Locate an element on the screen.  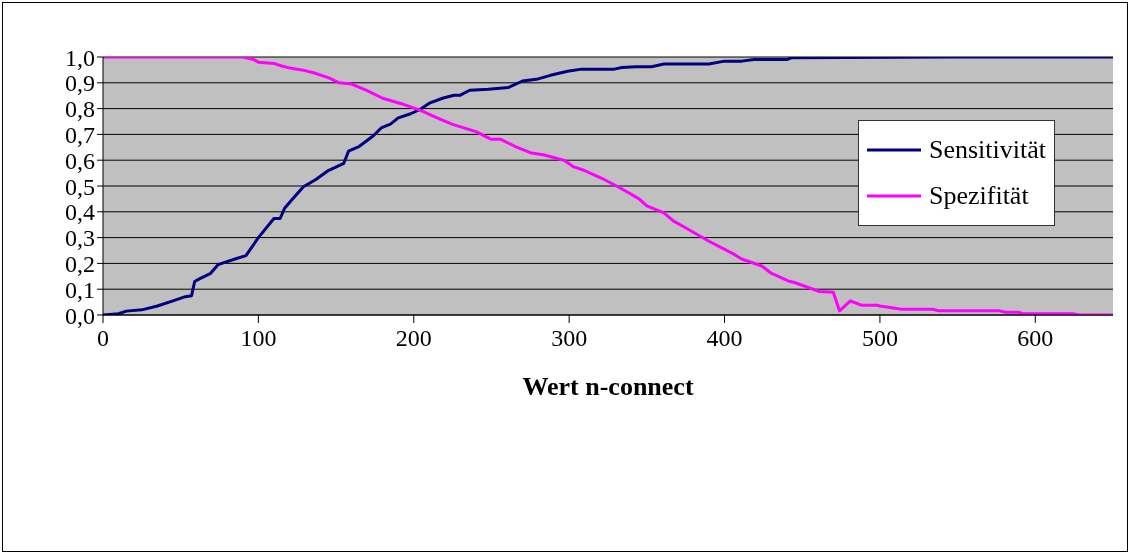
y-tick-label: 0,2 is located at coordinates (80, 263).